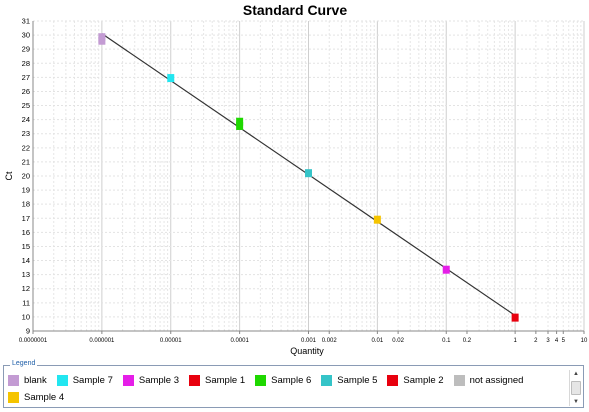  Describe the element at coordinates (357, 380) in the screenshot. I see `legend-label: Sample 5` at that location.